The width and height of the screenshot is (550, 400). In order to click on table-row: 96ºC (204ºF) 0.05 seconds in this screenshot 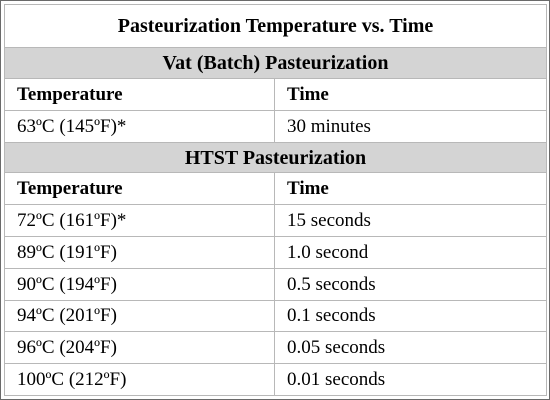, I will do `click(276, 348)`.